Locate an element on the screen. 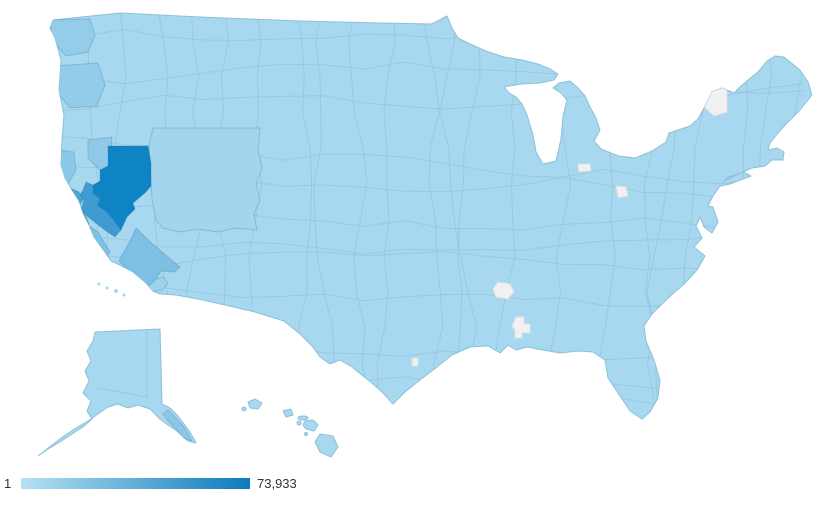 Image resolution: width=831 pixels, height=507 pixels. region-juneau is located at coordinates (177, 425).